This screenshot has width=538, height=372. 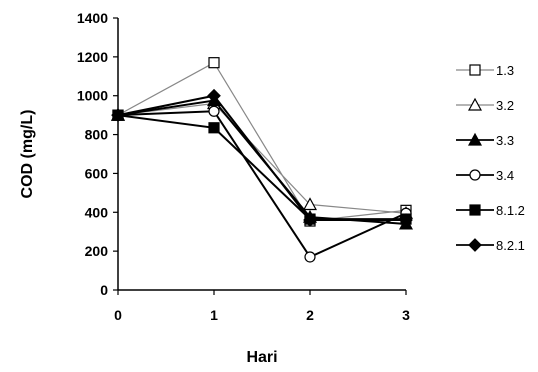 I want to click on legend-label: 3.3, so click(x=505, y=140).